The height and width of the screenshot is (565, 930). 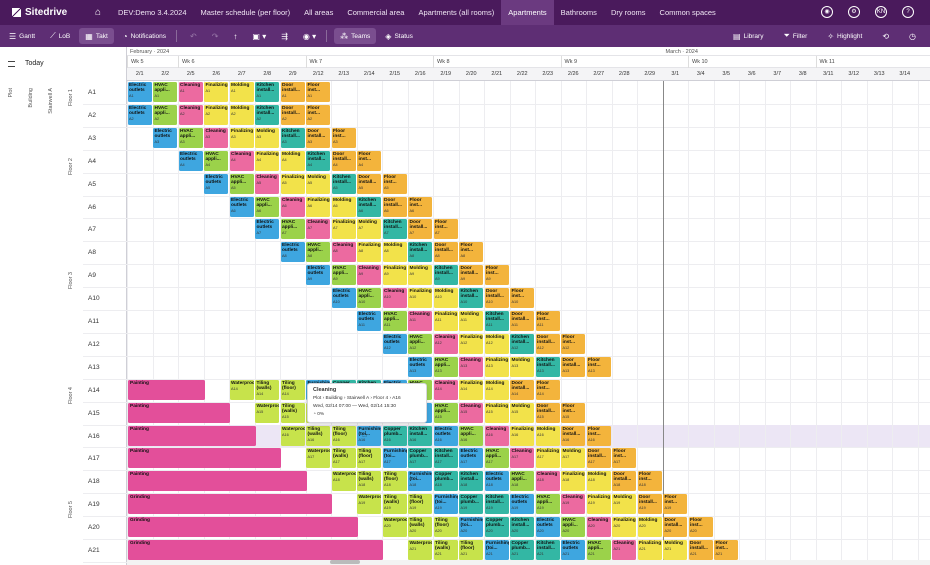 What do you see at coordinates (445, 481) in the screenshot?
I see `task-card: Copper plumb... A18` at bounding box center [445, 481].